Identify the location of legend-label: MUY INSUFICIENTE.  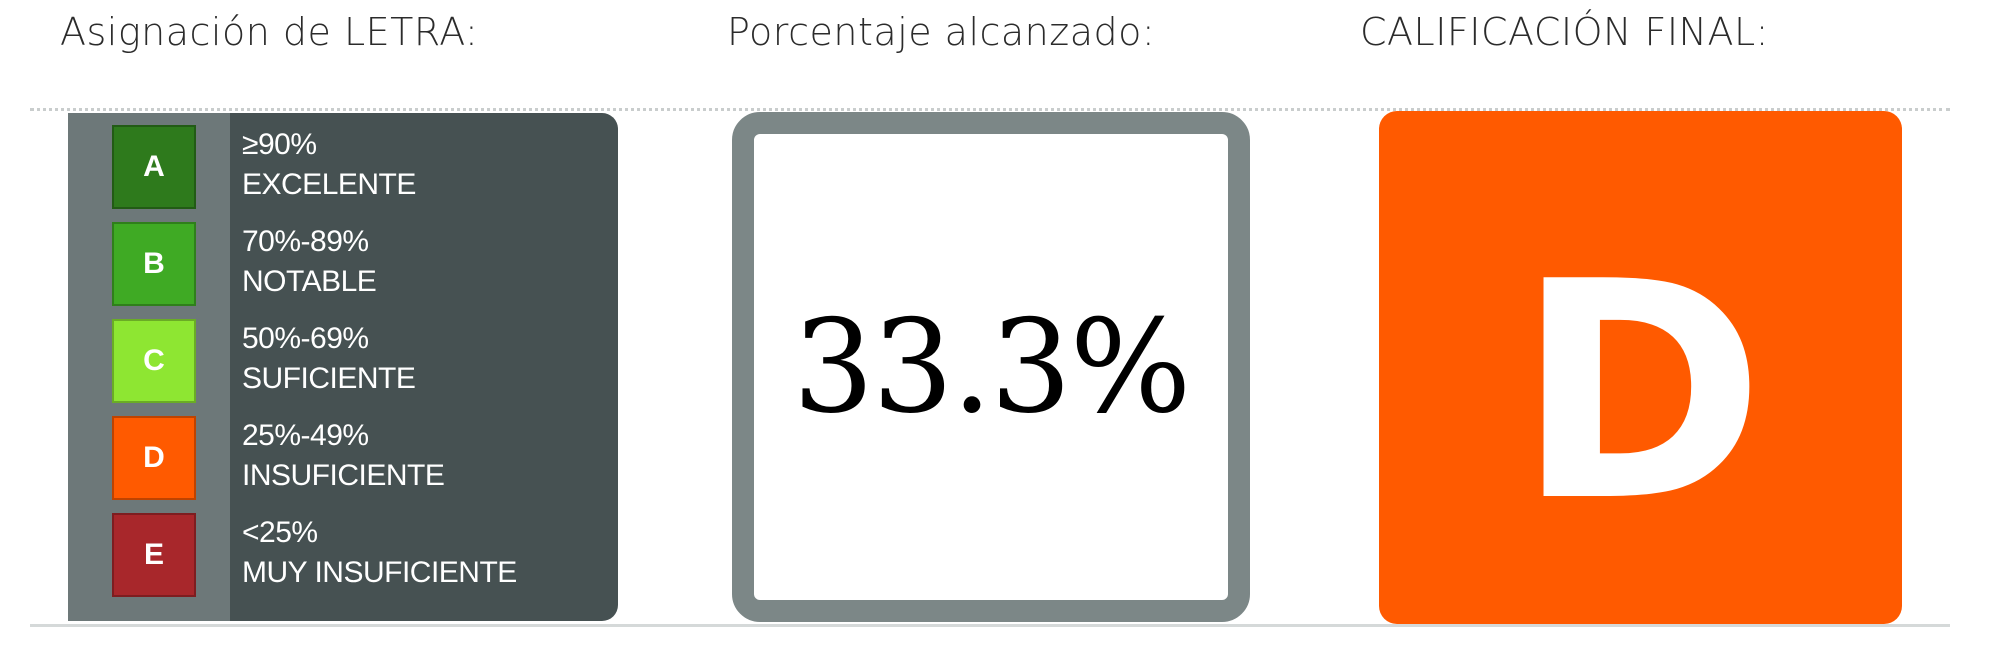
(379, 572).